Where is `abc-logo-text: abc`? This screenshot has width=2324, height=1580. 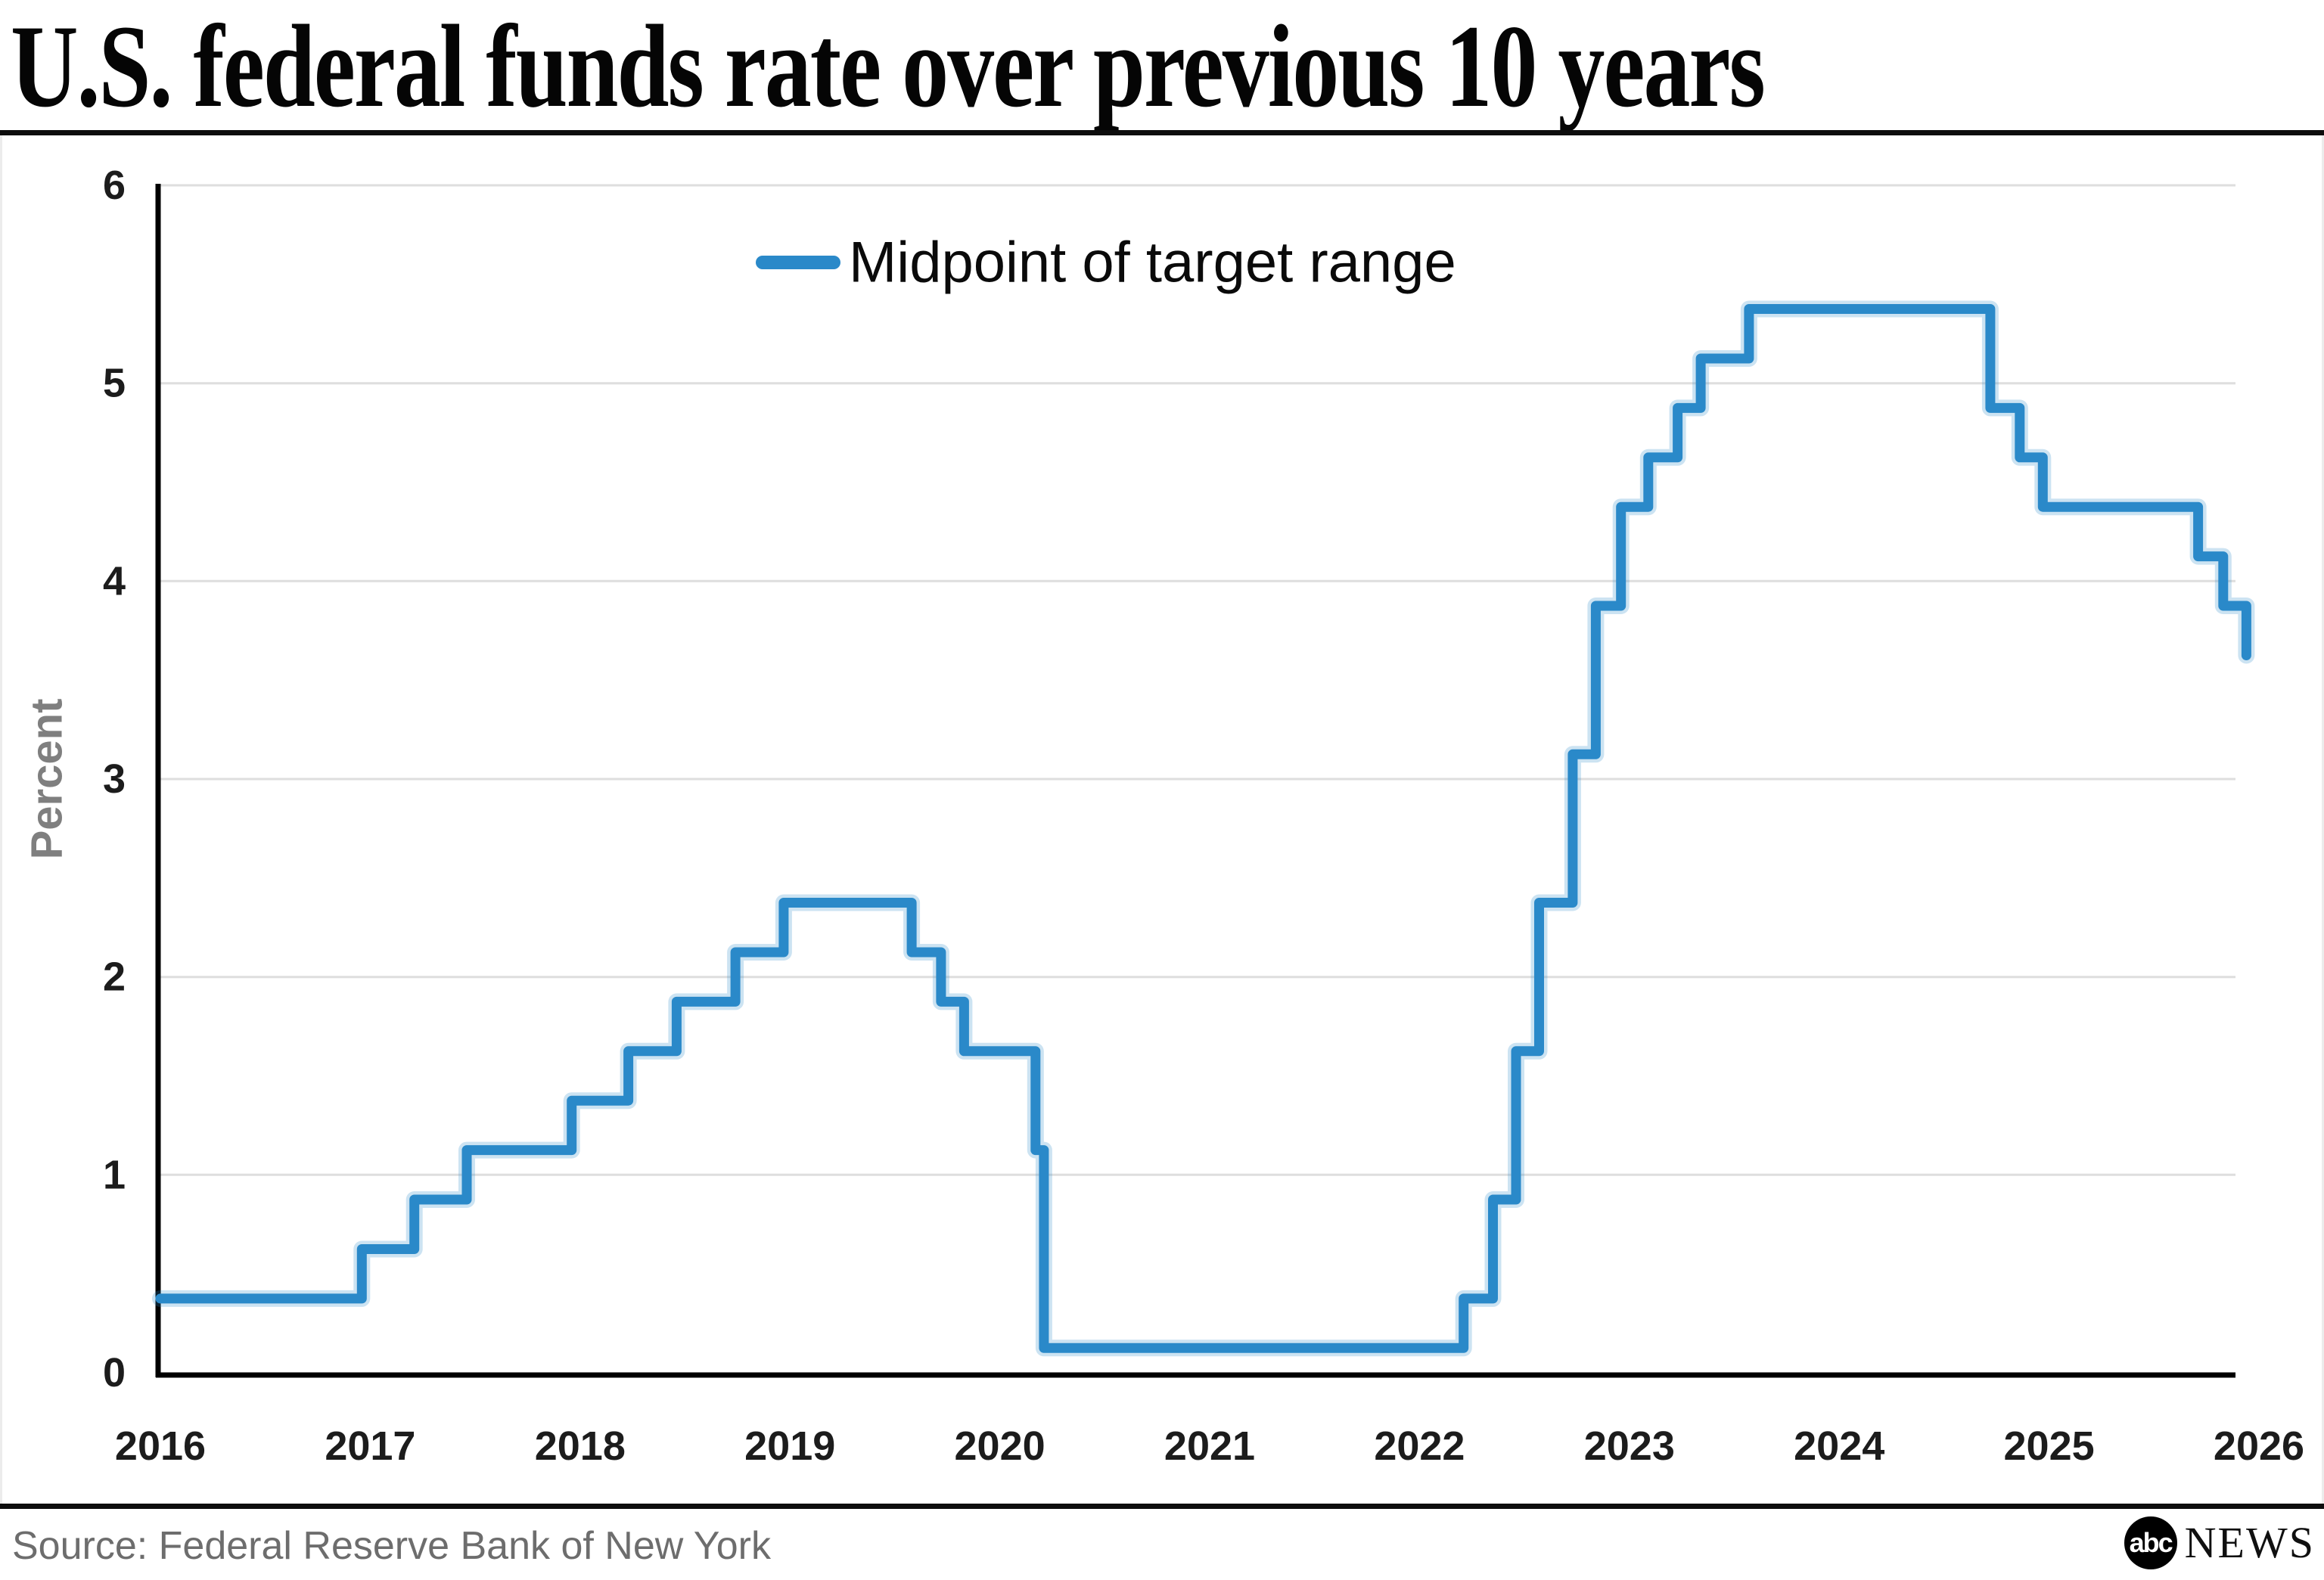 abc-logo-text: abc is located at coordinates (2151, 1542).